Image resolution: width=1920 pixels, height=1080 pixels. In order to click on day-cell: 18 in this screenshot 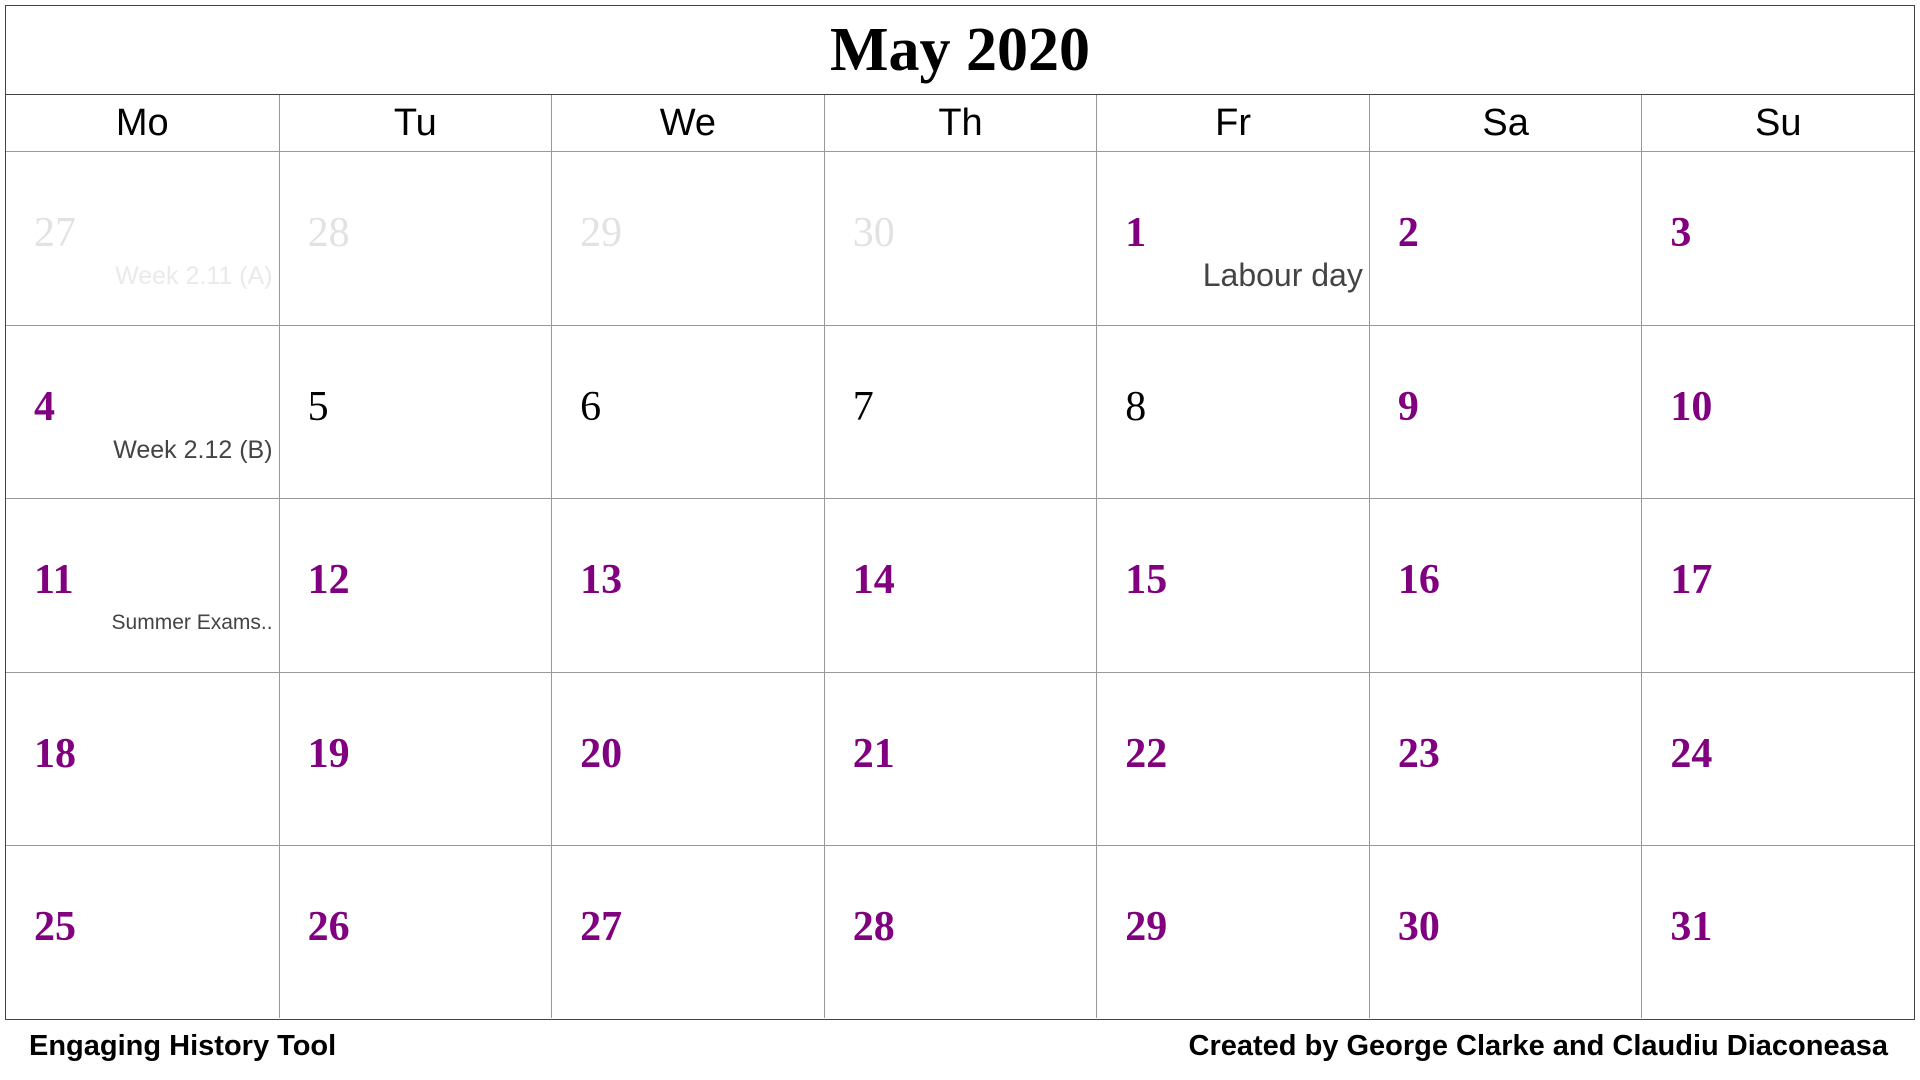, I will do `click(142, 758)`.